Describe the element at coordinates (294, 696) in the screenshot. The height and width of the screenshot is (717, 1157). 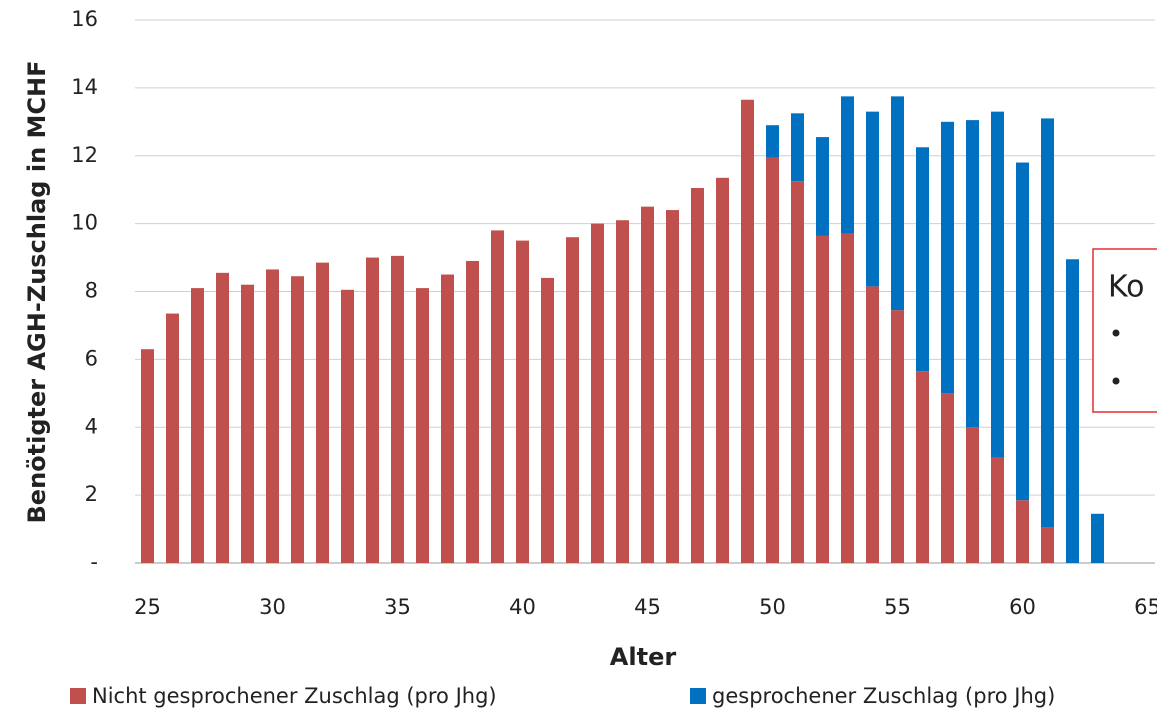
I see `legend-label: Nicht gesprochener Zuschlag (pro Jhg)` at that location.